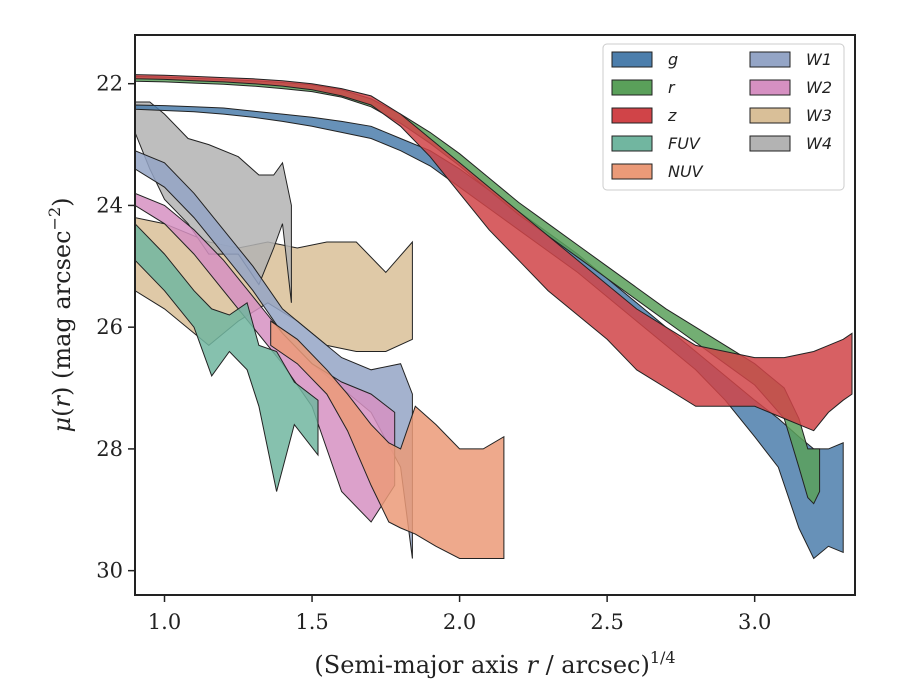  I want to click on y-tick-label: 30, so click(109, 571).